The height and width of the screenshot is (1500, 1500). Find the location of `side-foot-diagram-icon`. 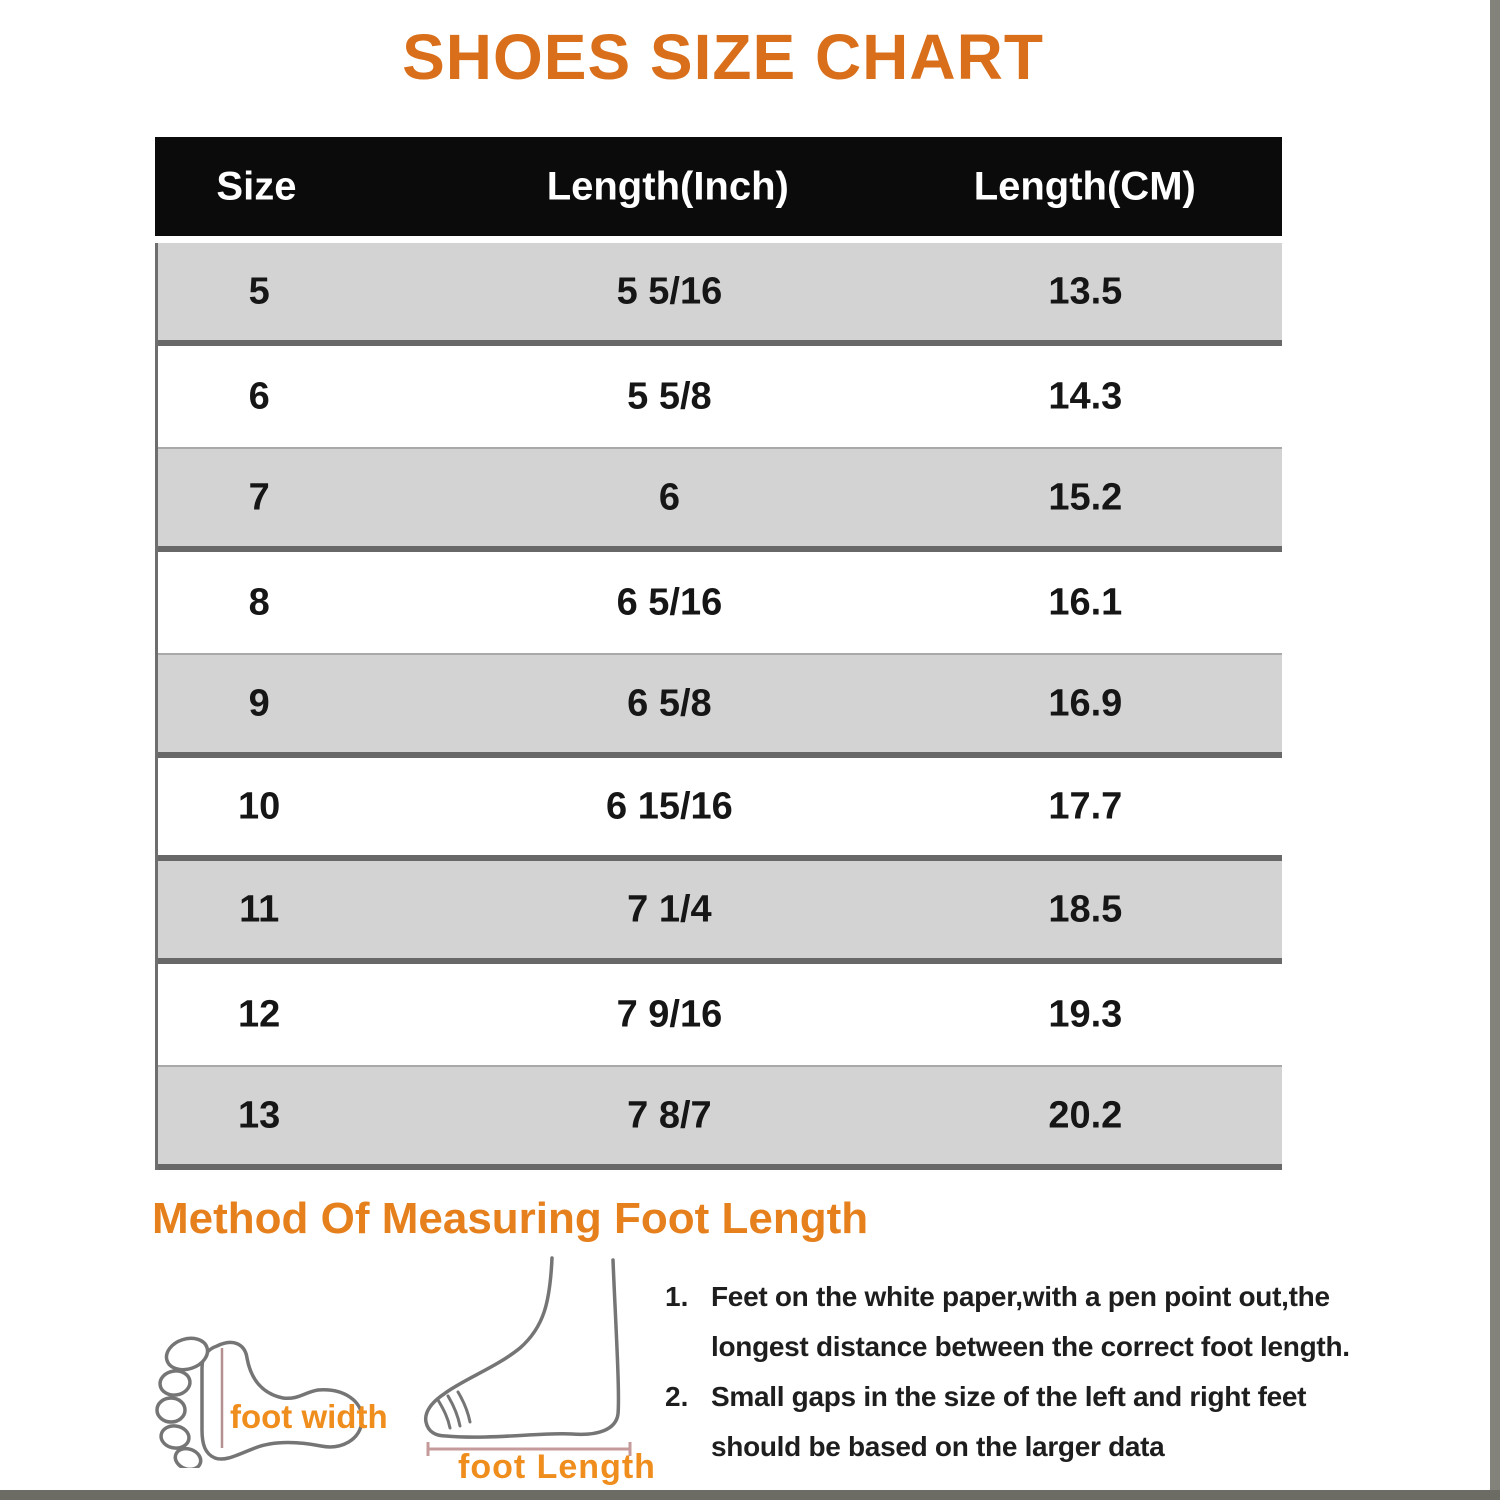

side-foot-diagram-icon is located at coordinates (527, 1356).